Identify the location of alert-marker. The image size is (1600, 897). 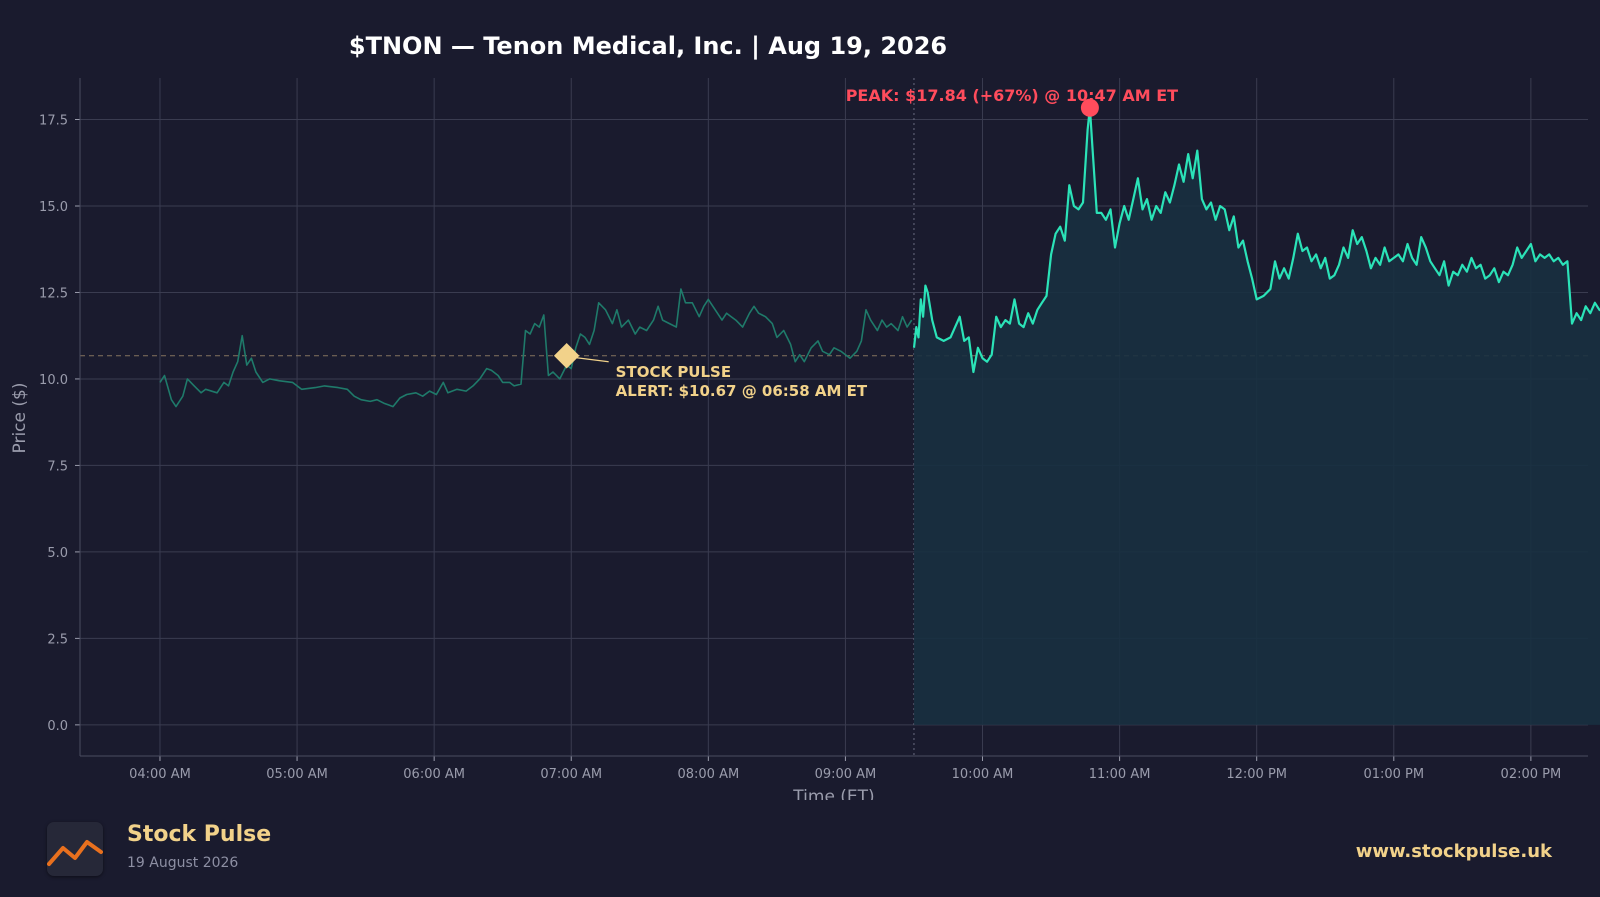
(566, 356).